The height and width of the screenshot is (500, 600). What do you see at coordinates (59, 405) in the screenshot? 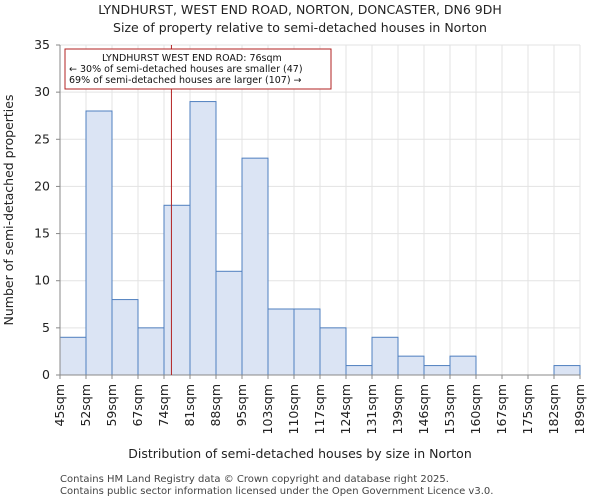
I see `x-tick-label: 45sqm` at bounding box center [59, 405].